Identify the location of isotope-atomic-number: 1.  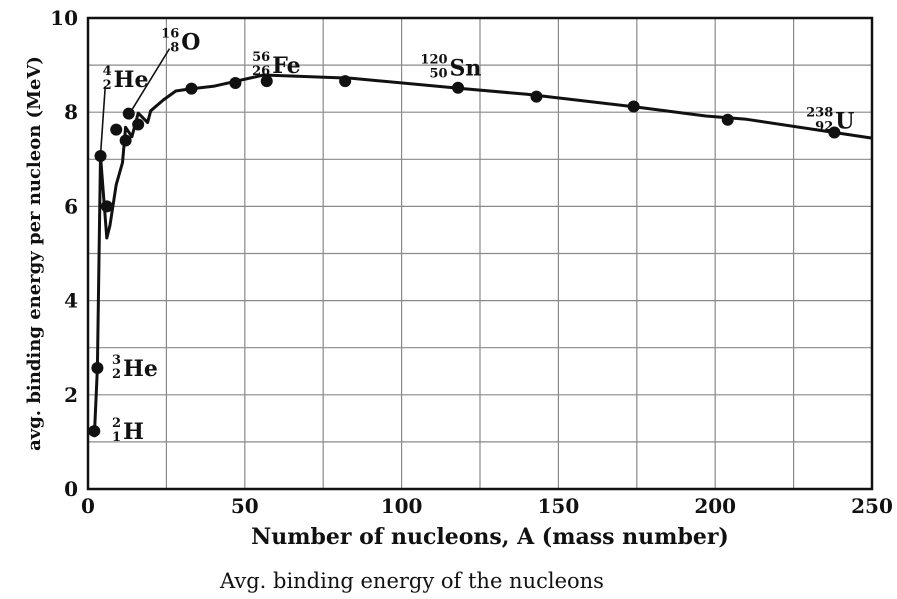
(116, 437).